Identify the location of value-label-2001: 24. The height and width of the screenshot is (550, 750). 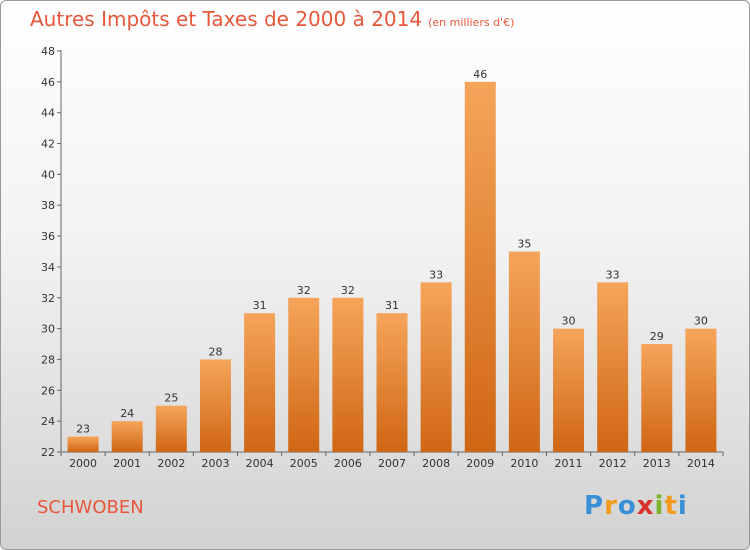
(127, 413).